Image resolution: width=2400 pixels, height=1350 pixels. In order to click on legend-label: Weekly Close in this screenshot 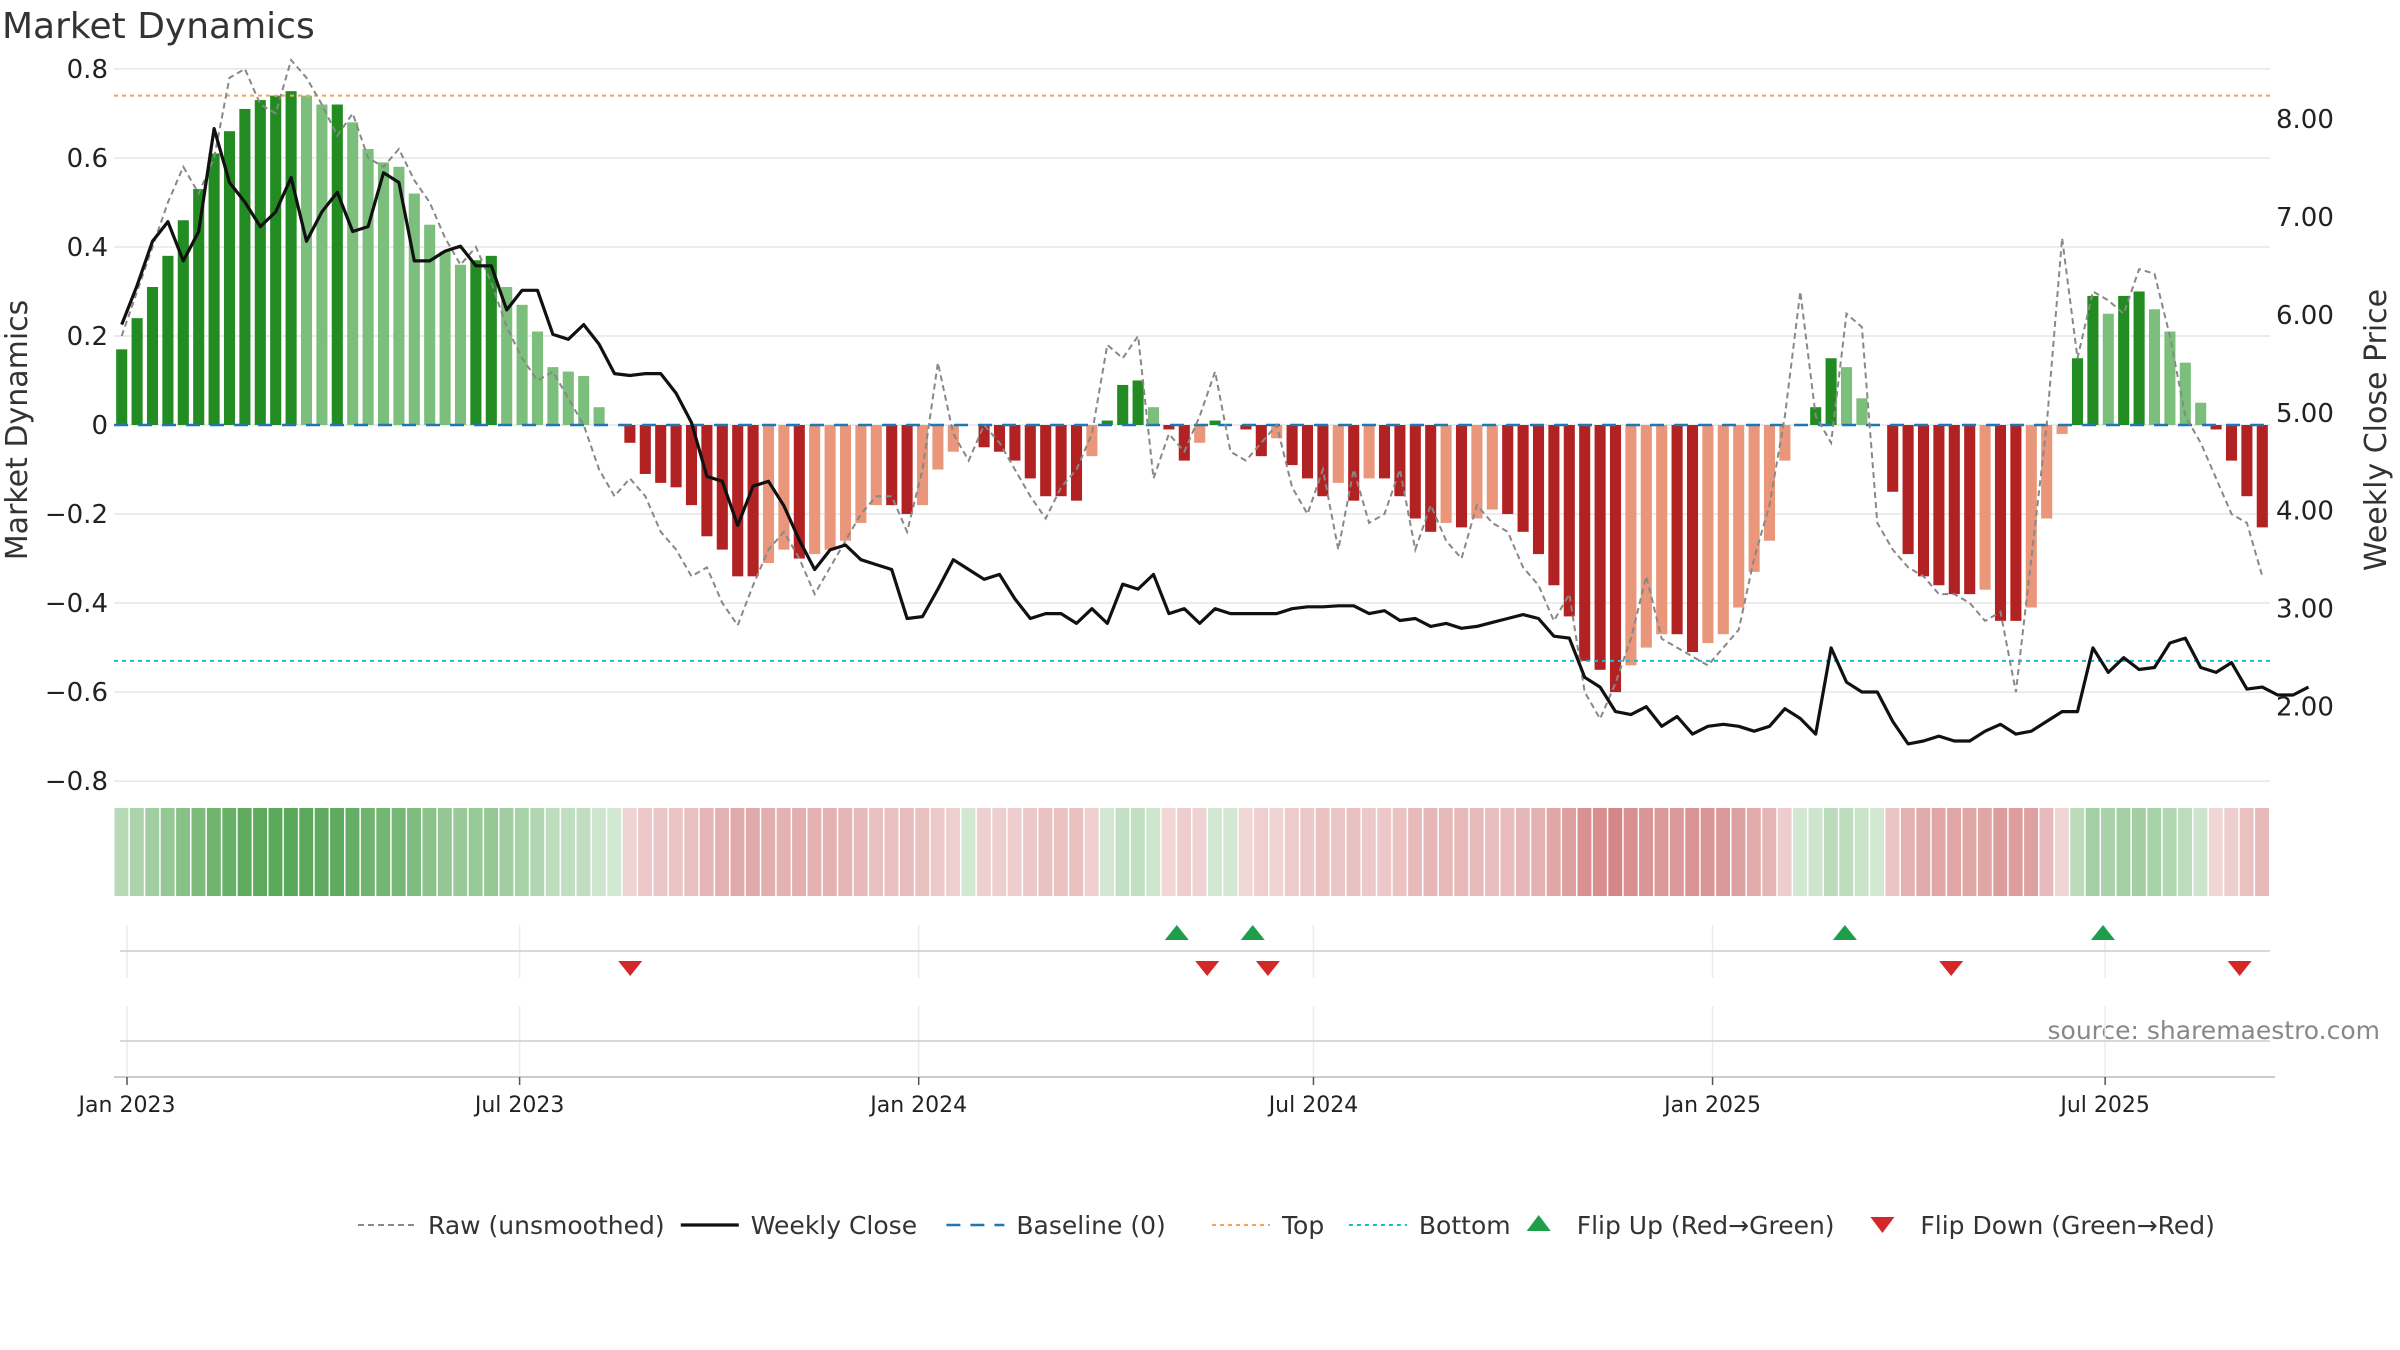, I will do `click(834, 1225)`.